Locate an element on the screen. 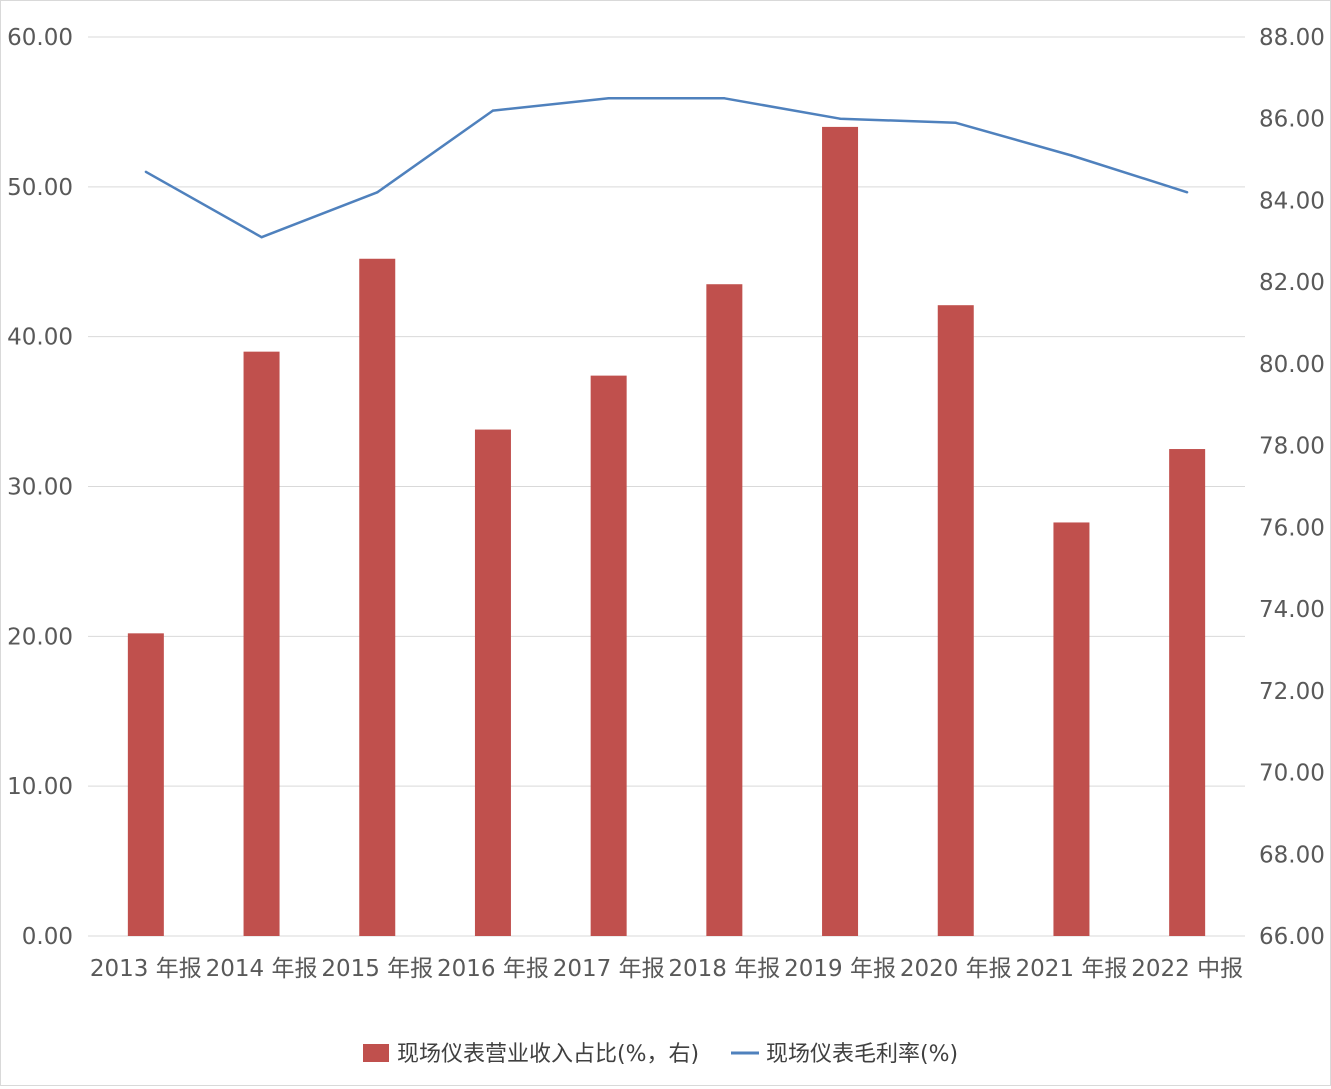  y-right-tick-label: 66.00 is located at coordinates (1292, 937).